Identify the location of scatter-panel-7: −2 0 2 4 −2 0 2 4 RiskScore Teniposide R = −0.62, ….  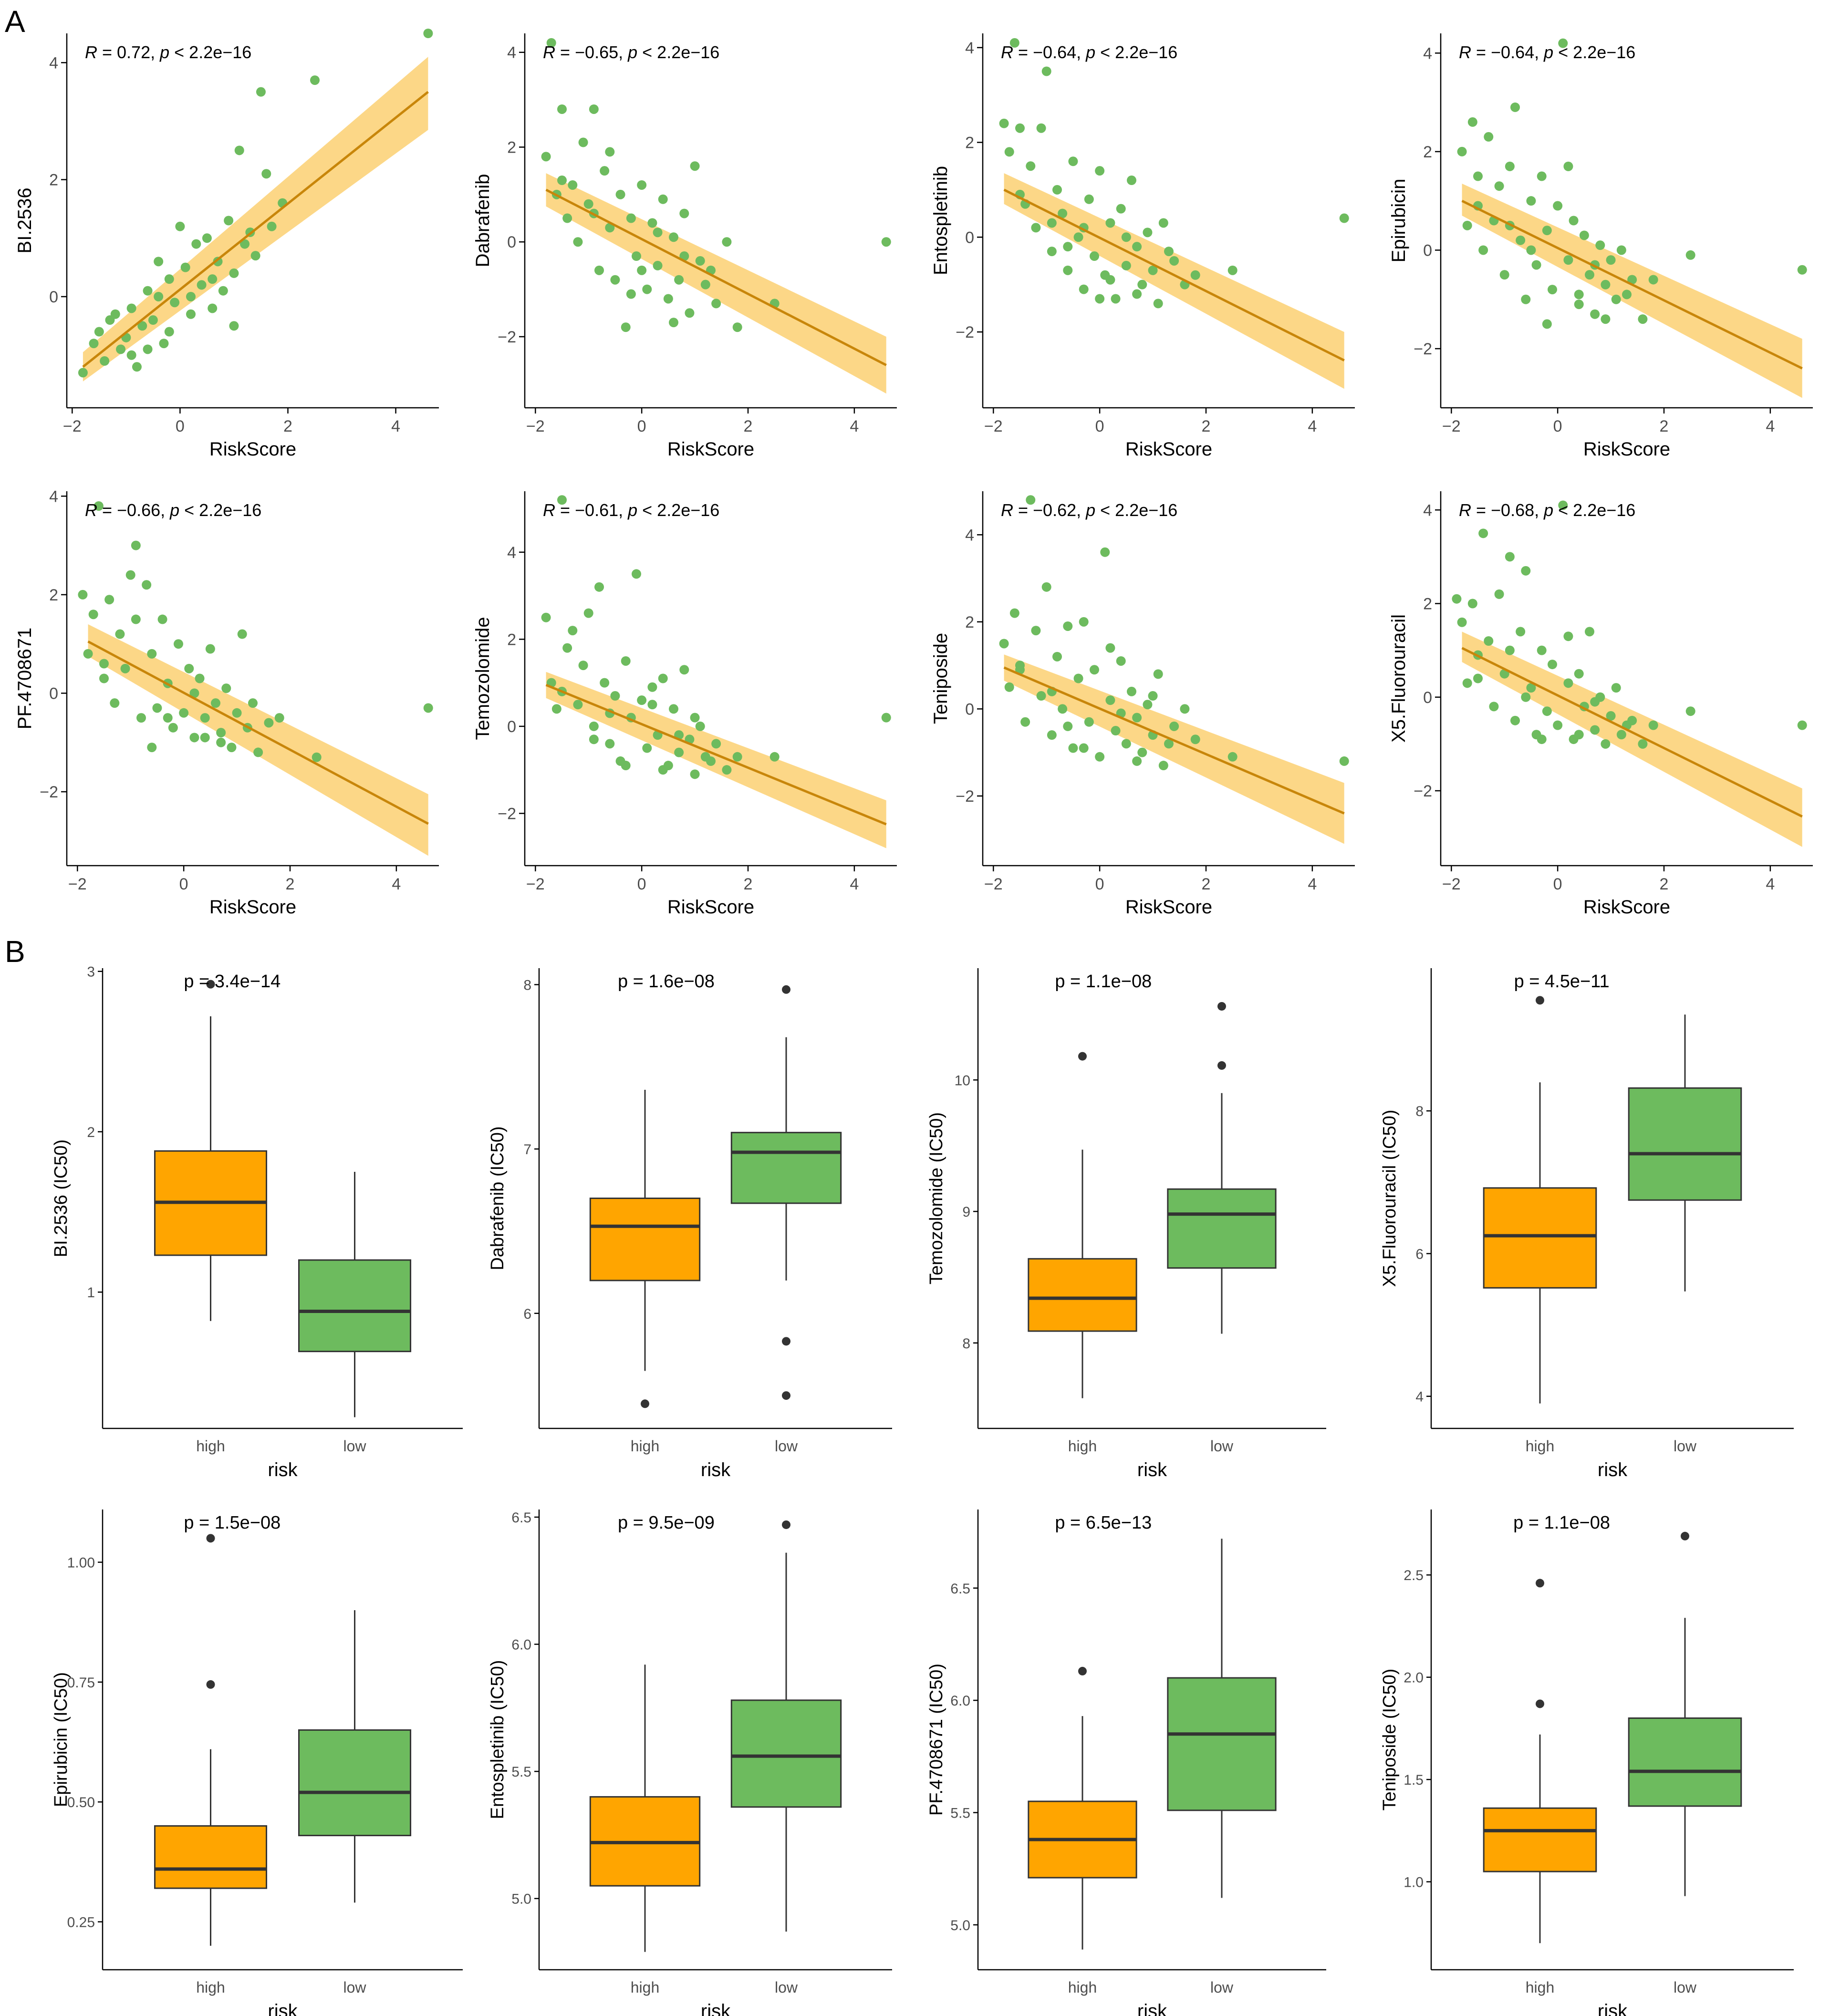
(1142, 705).